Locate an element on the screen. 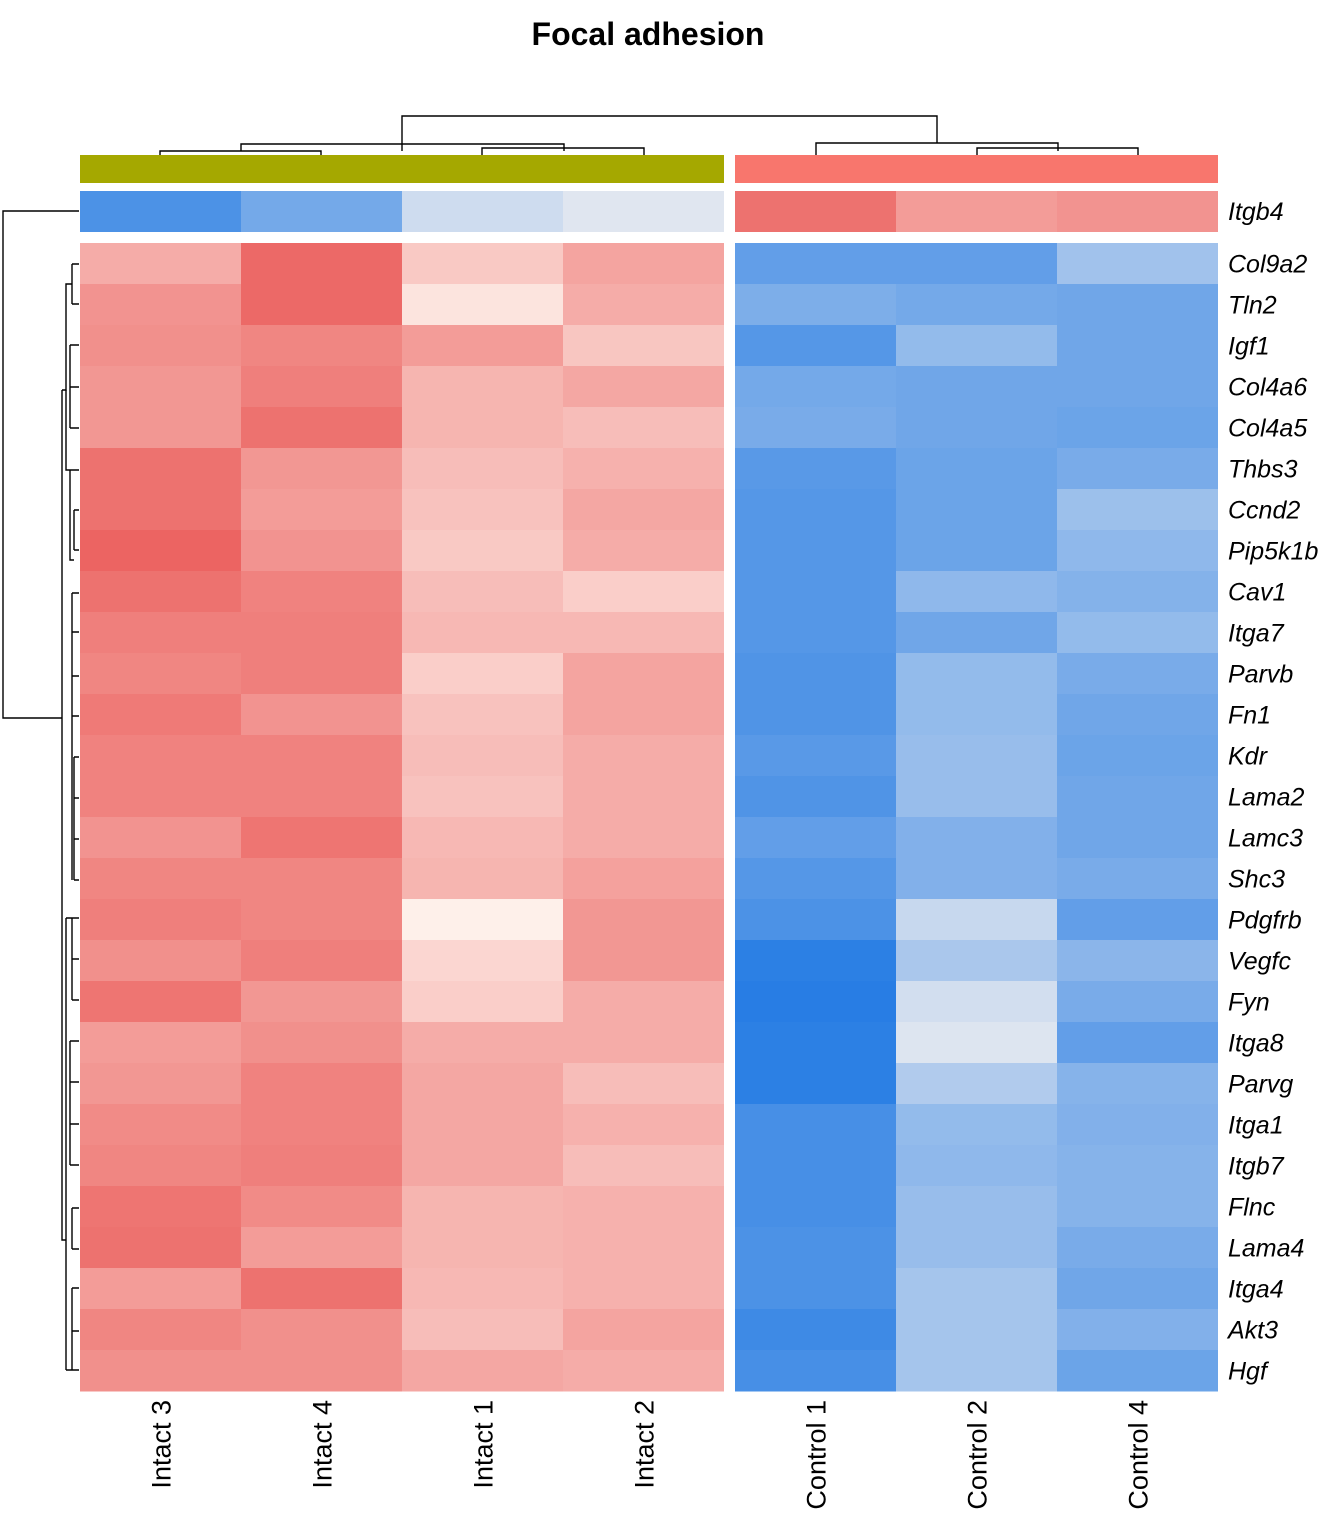  row-label: Col4a5 is located at coordinates (1267, 429).